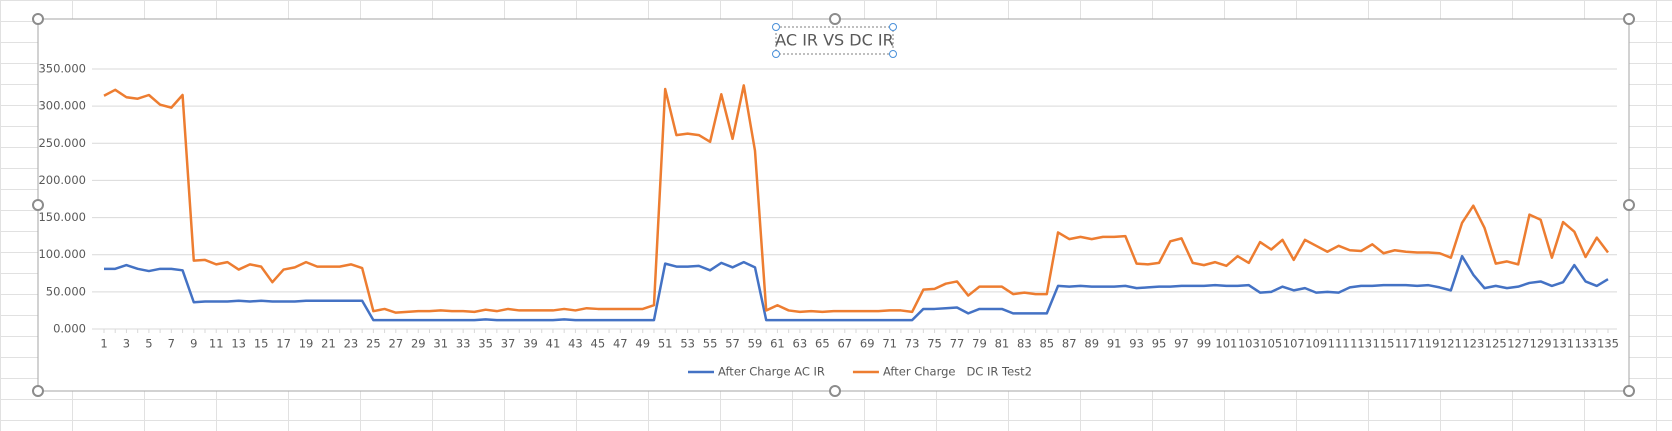 This screenshot has height=431, width=1672. Describe the element at coordinates (1541, 344) in the screenshot. I see `x-tick-label: 129` at that location.